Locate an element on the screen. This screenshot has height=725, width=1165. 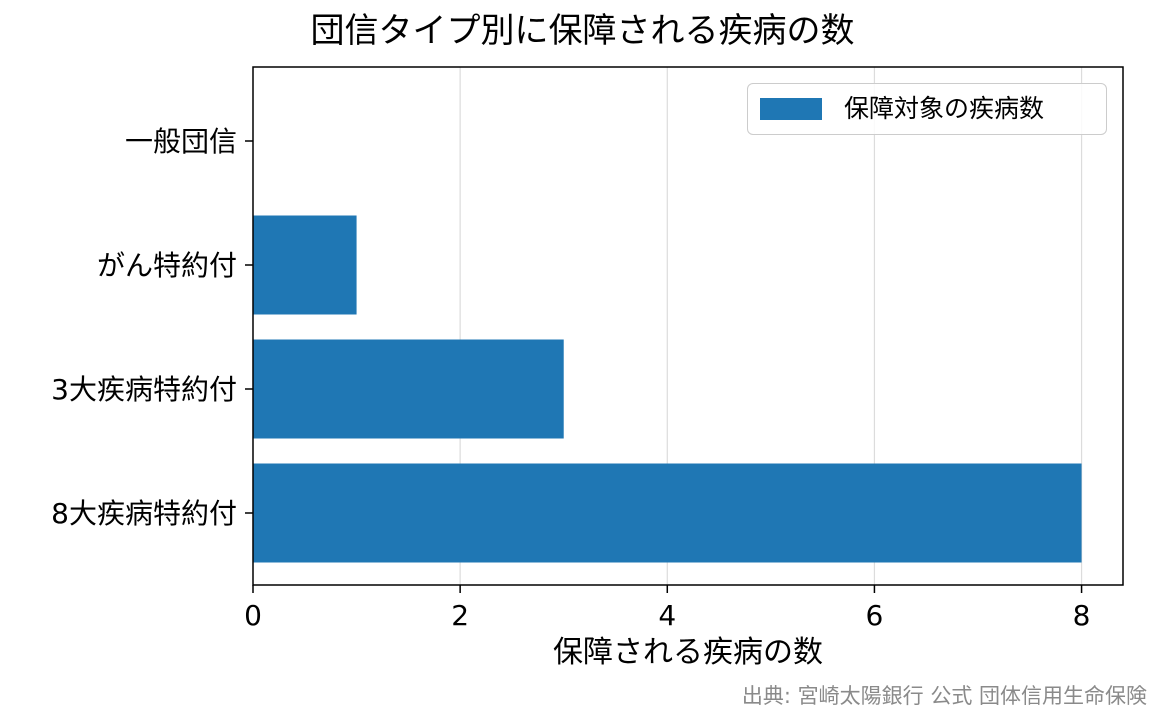
y-tick-label: 一般団信 is located at coordinates (181, 141).